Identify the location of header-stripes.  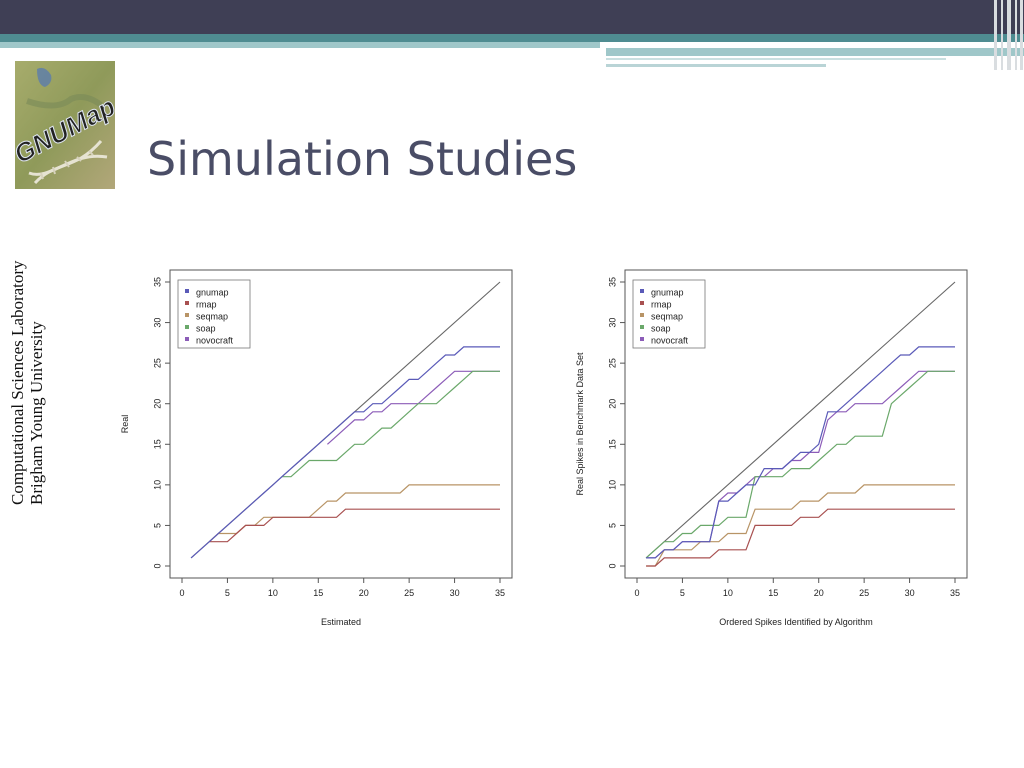
(1008, 35).